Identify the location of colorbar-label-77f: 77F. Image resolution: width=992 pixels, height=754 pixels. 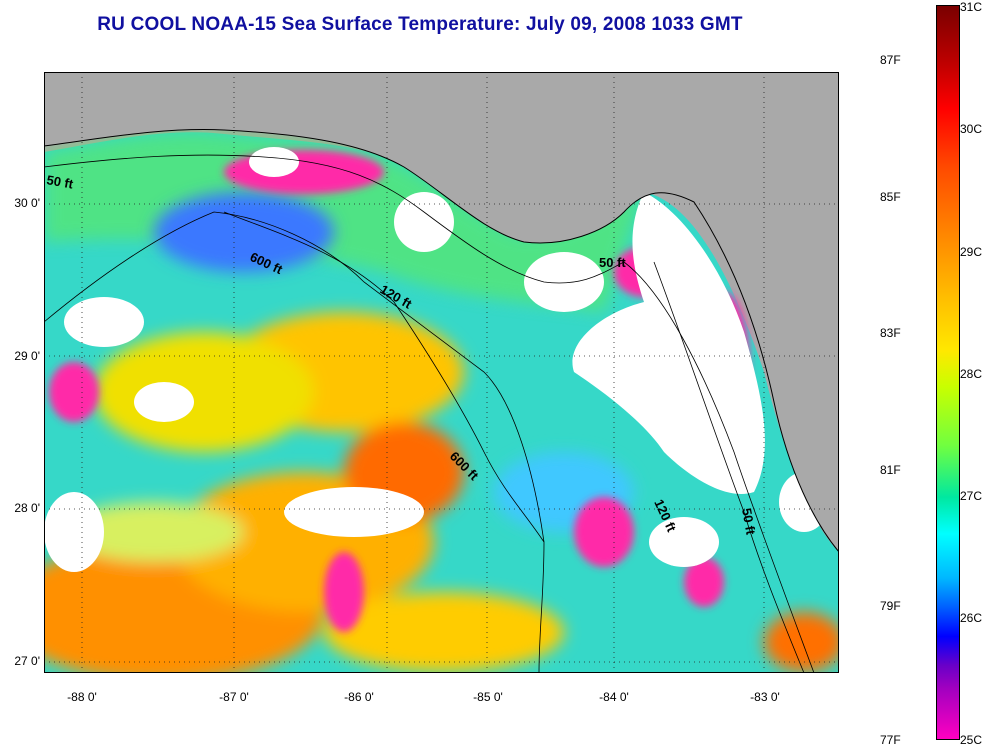
(890, 740).